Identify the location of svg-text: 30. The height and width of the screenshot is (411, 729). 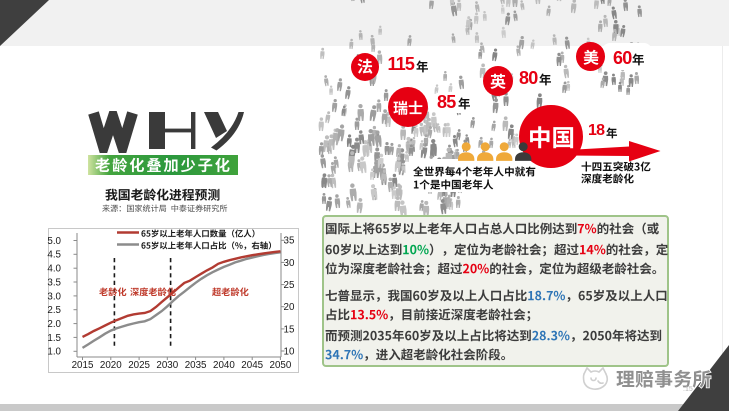
(289, 263).